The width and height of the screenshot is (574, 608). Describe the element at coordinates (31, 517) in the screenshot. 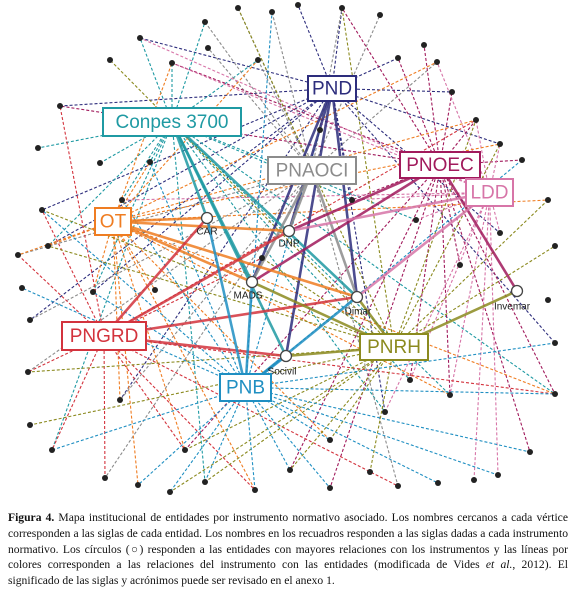

I see `caption-label: Figura 4.` at that location.